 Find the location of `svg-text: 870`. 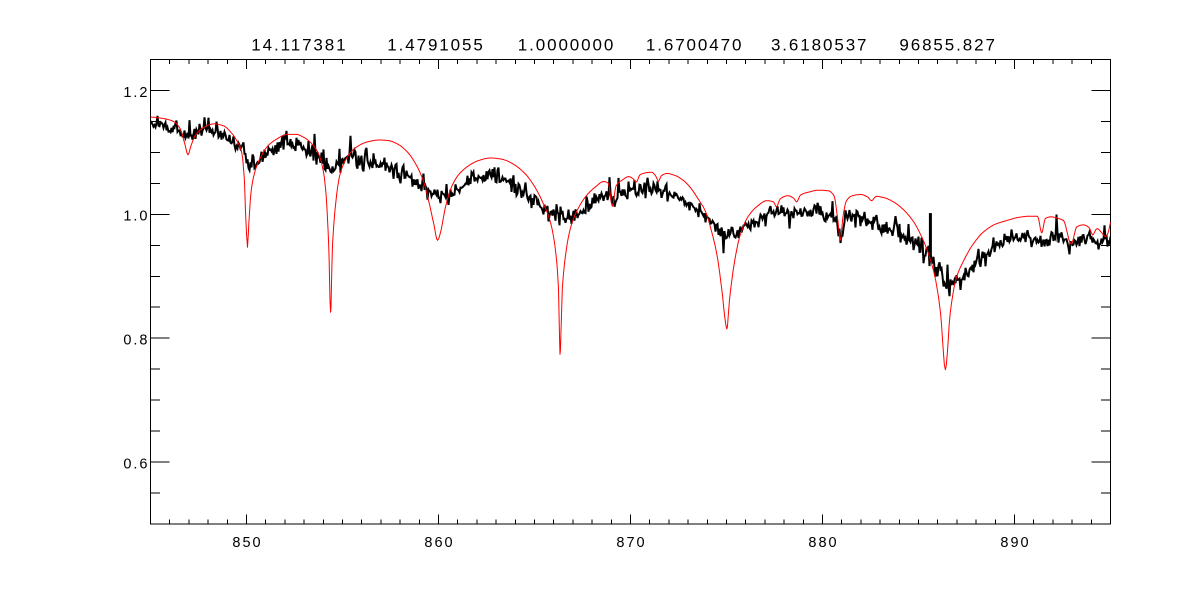

svg-text: 870 is located at coordinates (631, 543).